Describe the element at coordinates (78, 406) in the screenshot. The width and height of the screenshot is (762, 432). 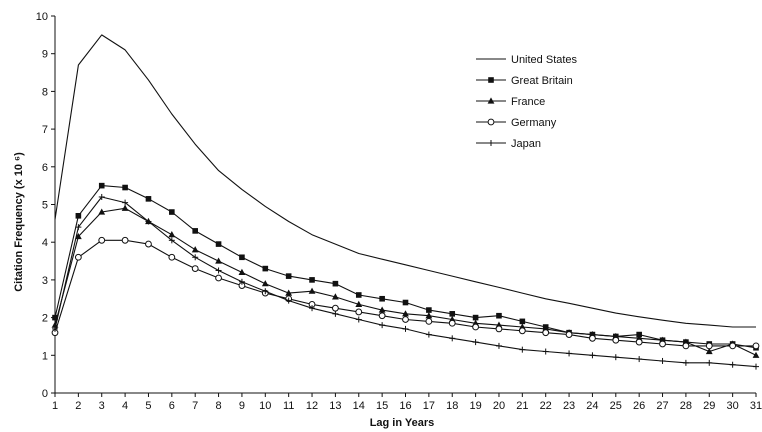
I see `x-tick-label: 2` at that location.